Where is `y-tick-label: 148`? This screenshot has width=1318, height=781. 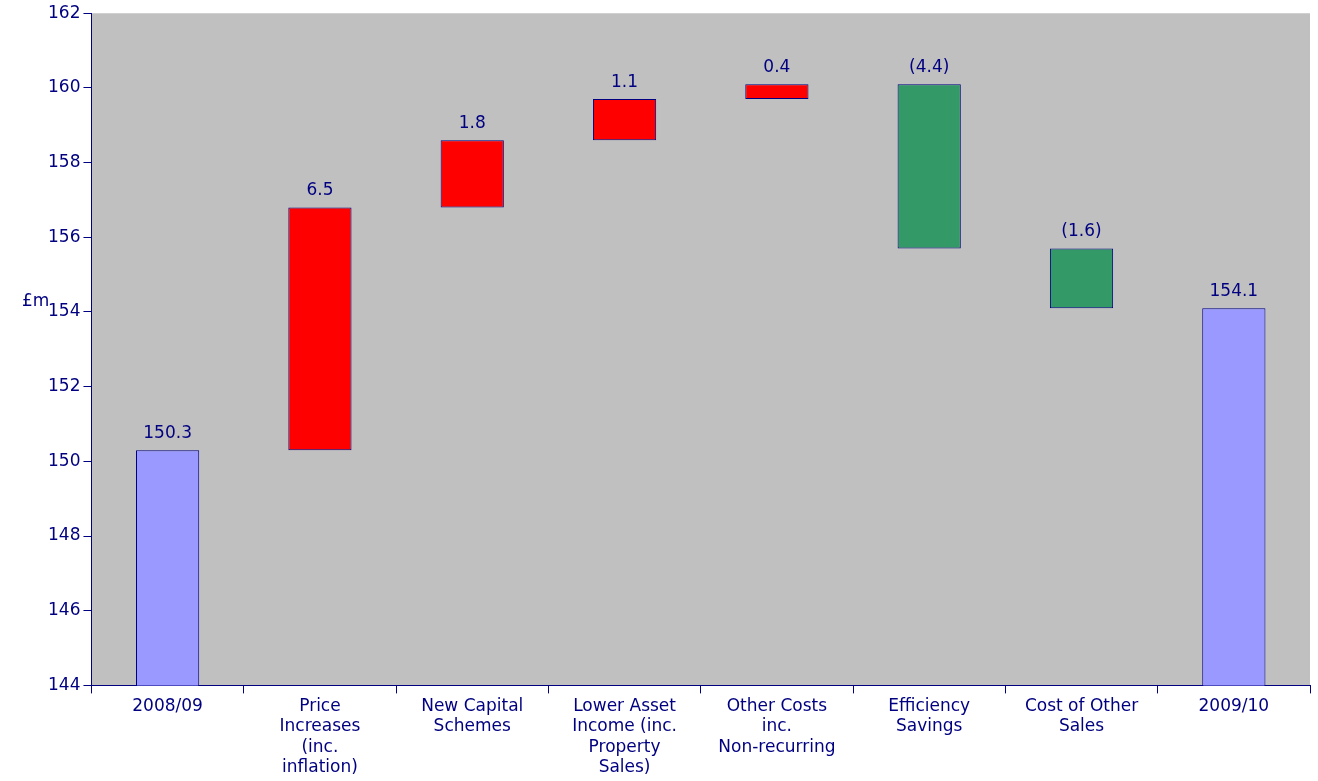
y-tick-label: 148 is located at coordinates (64, 534).